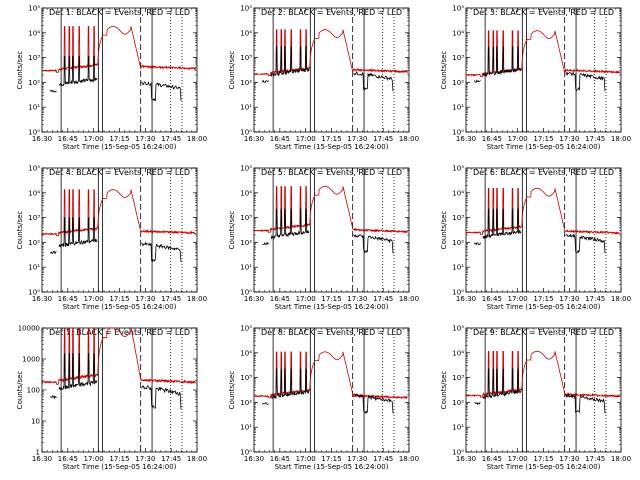 The width and height of the screenshot is (640, 480). What do you see at coordinates (331, 12) in the screenshot?
I see `panel-title: Det 2: BLACK = Events, RED = LLD` at bounding box center [331, 12].